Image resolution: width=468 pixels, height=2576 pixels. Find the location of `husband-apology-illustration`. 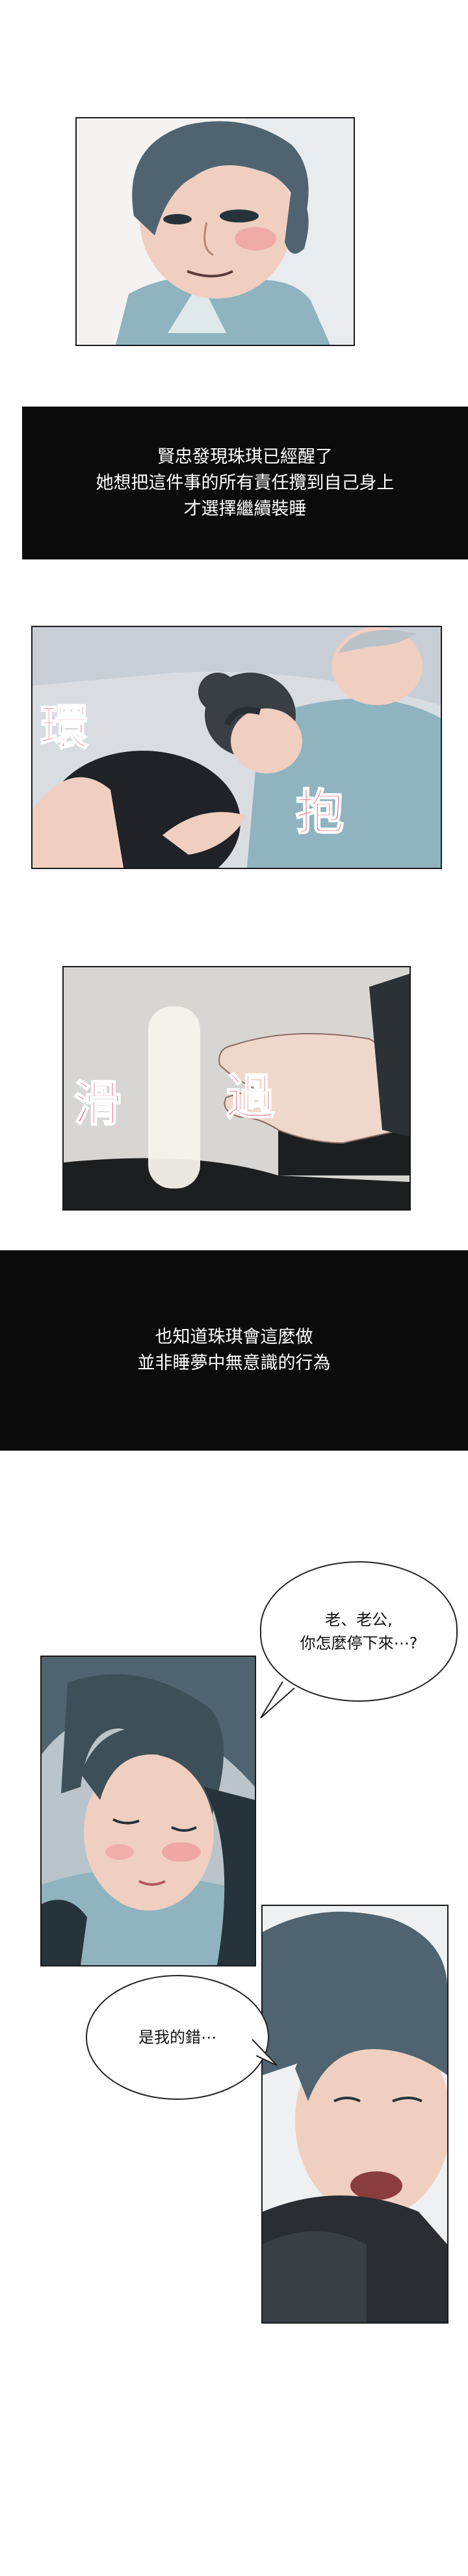

husband-apology-illustration is located at coordinates (355, 2114).